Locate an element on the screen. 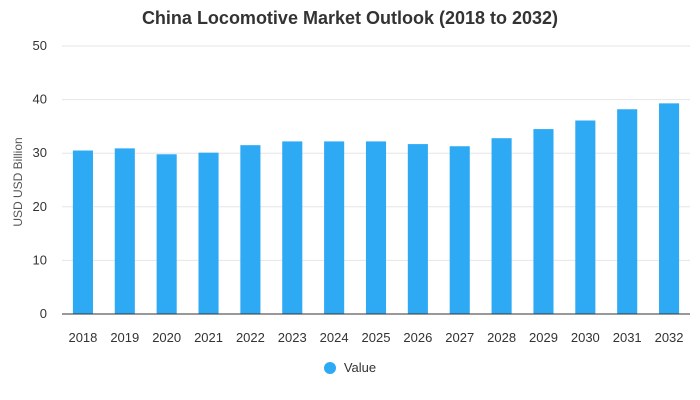 This screenshot has width=700, height=400. x-tick-label: 2032 is located at coordinates (669, 337).